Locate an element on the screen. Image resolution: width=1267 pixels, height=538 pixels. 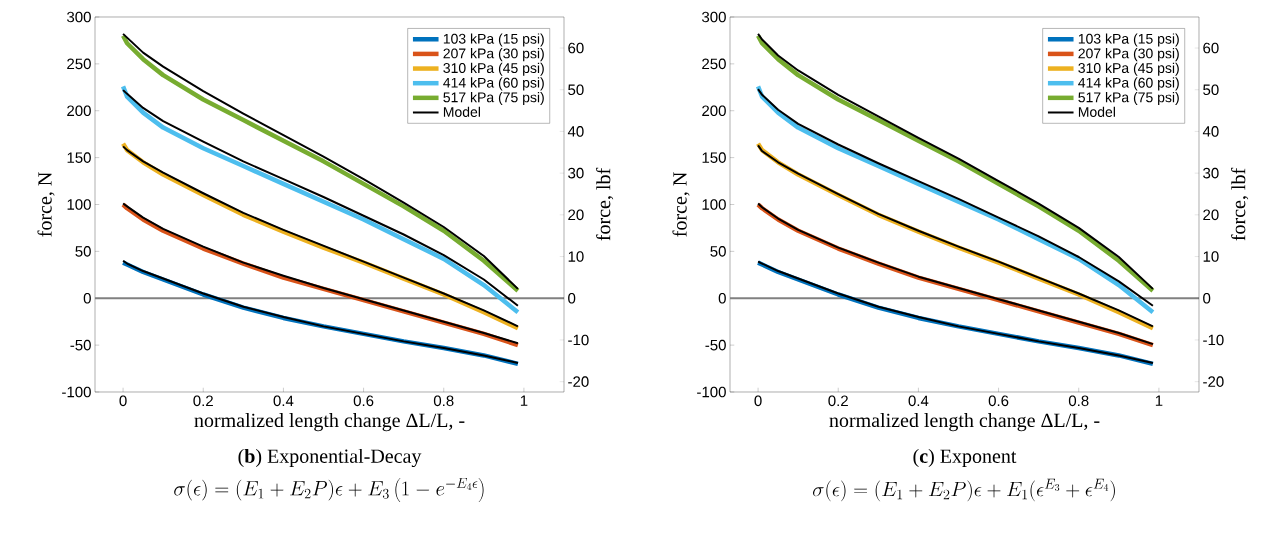
text: (c) Exponent is located at coordinates (965, 458).